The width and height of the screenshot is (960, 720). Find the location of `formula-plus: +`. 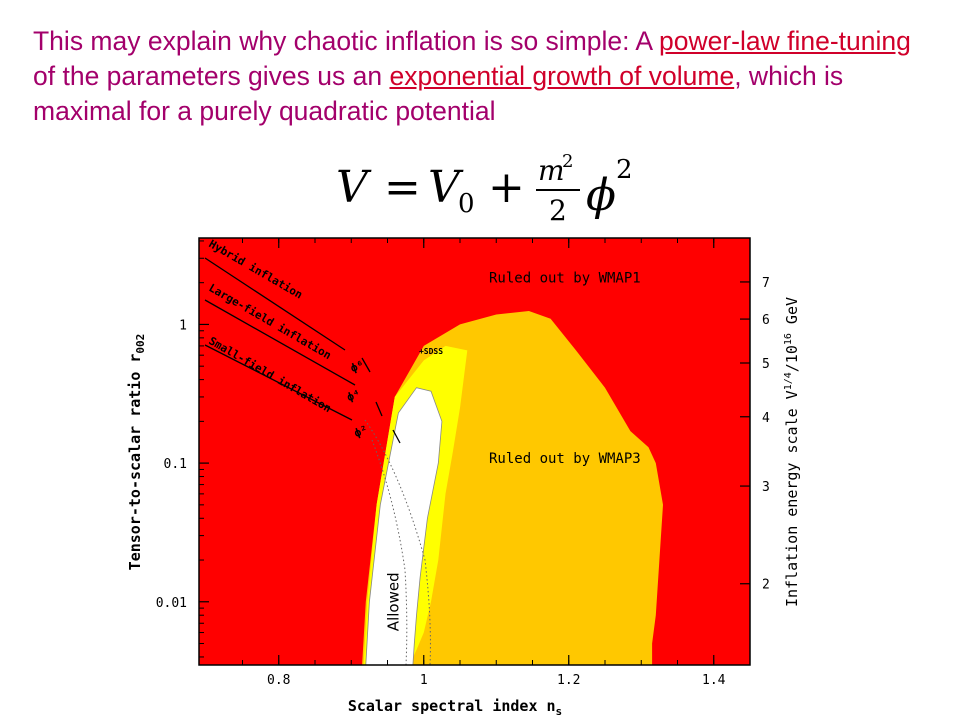

formula-plus: + is located at coordinates (506, 187).